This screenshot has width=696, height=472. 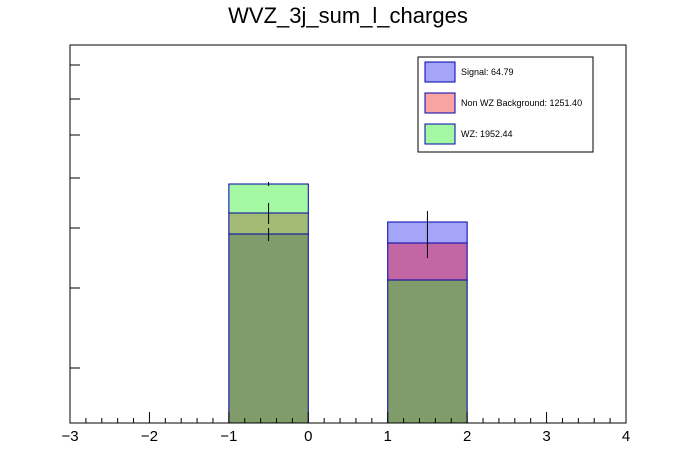 What do you see at coordinates (487, 72) in the screenshot?
I see `legend-label-signal: Signal: 64.79` at bounding box center [487, 72].